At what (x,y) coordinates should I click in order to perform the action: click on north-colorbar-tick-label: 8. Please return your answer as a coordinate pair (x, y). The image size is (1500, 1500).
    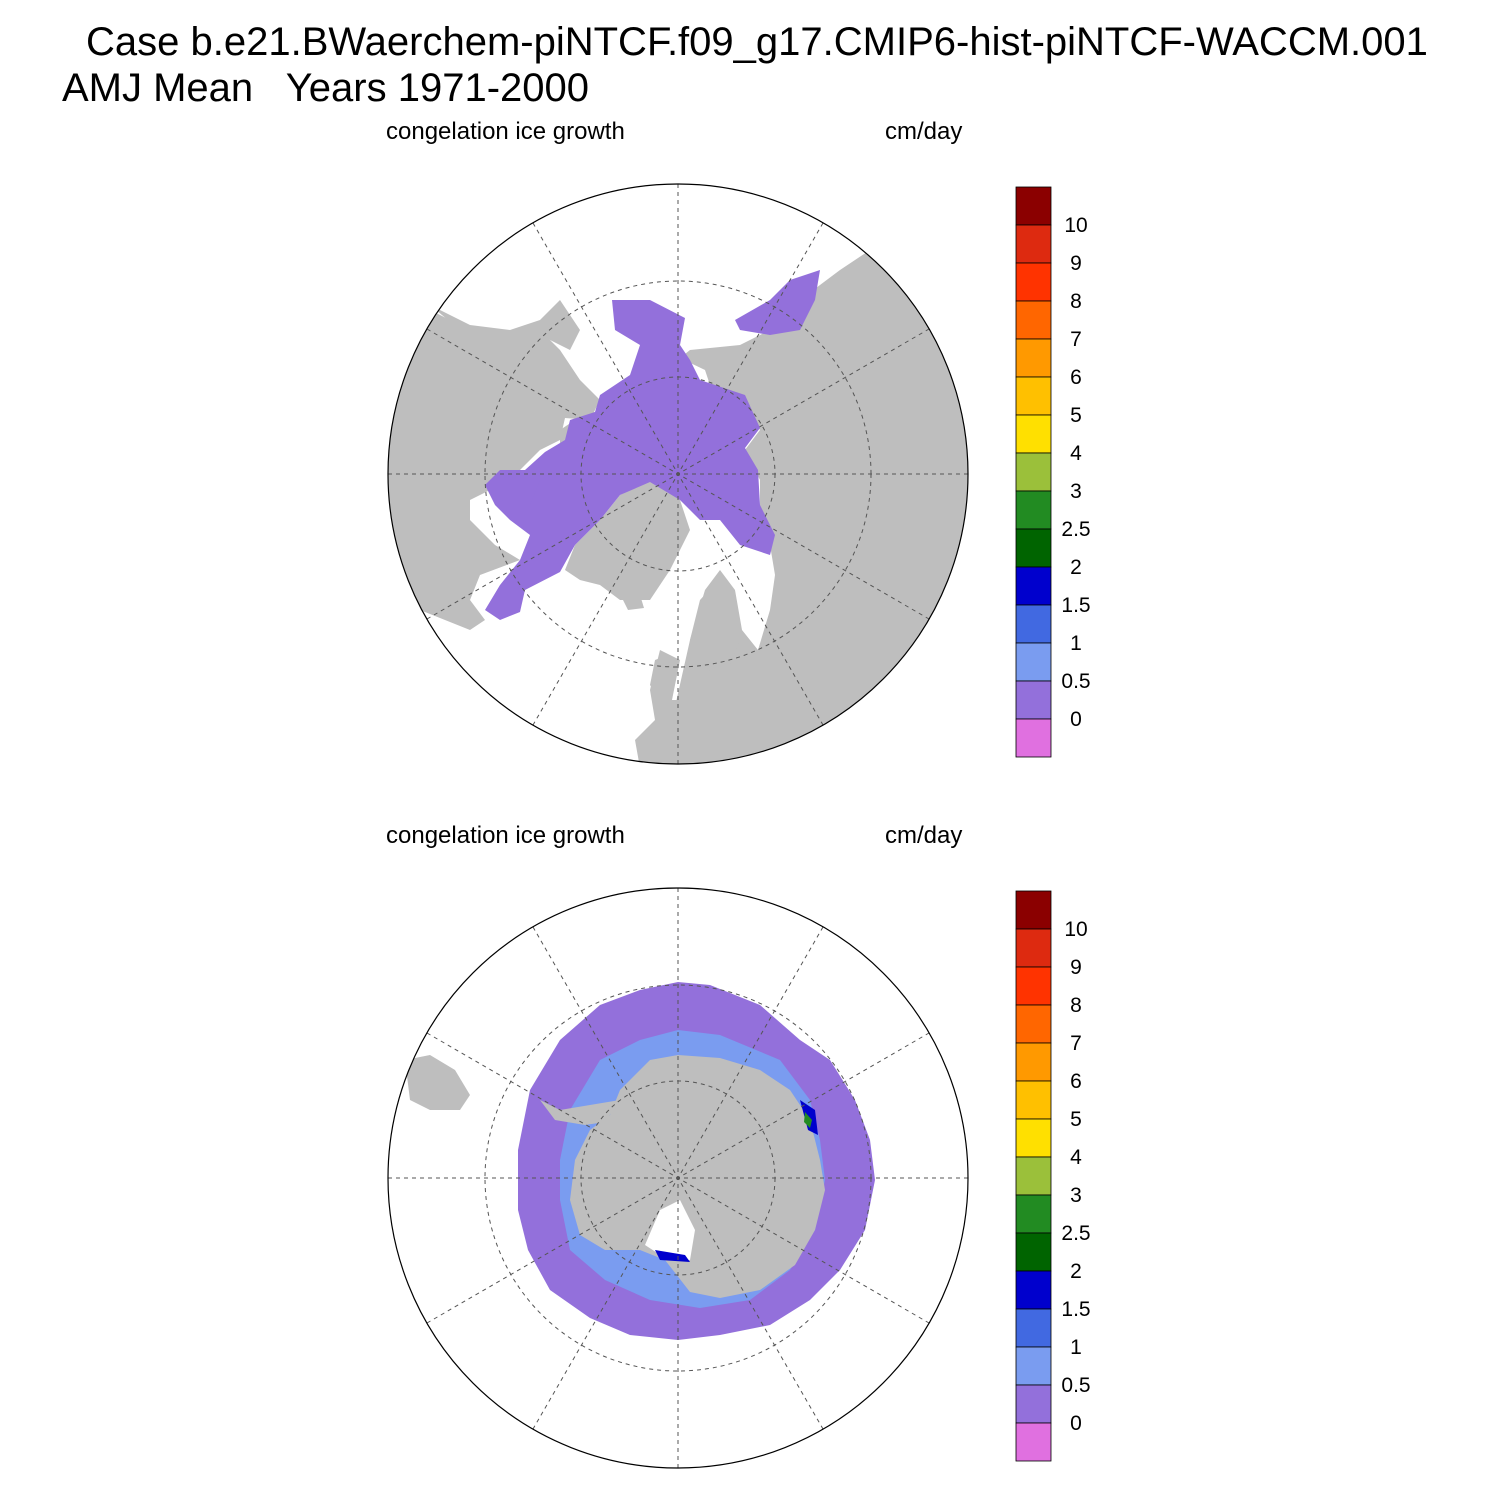
    Looking at the image, I should click on (1076, 301).